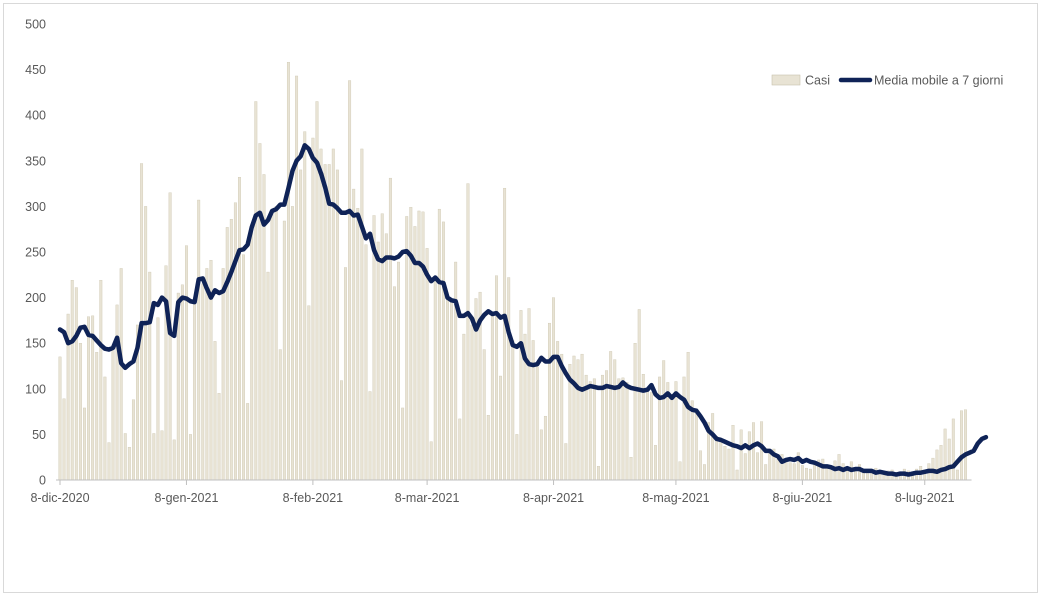 Image resolution: width=1041 pixels, height=595 pixels. Describe the element at coordinates (42, 481) in the screenshot. I see `y-tick-label: 0` at that location.